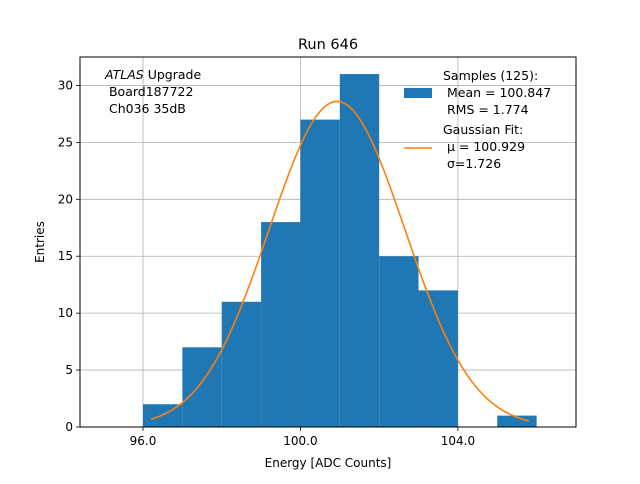  I want to click on legend-samples-rms: RMS = 1.774, so click(486, 109).